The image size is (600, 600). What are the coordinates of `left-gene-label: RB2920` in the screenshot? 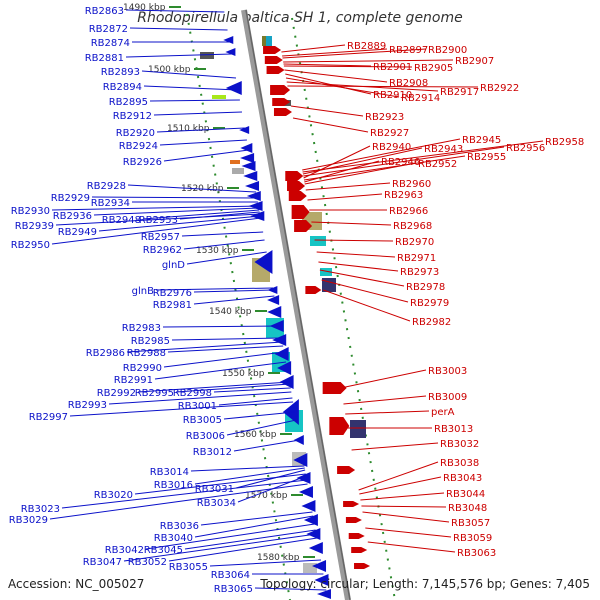 It's located at (135, 133).